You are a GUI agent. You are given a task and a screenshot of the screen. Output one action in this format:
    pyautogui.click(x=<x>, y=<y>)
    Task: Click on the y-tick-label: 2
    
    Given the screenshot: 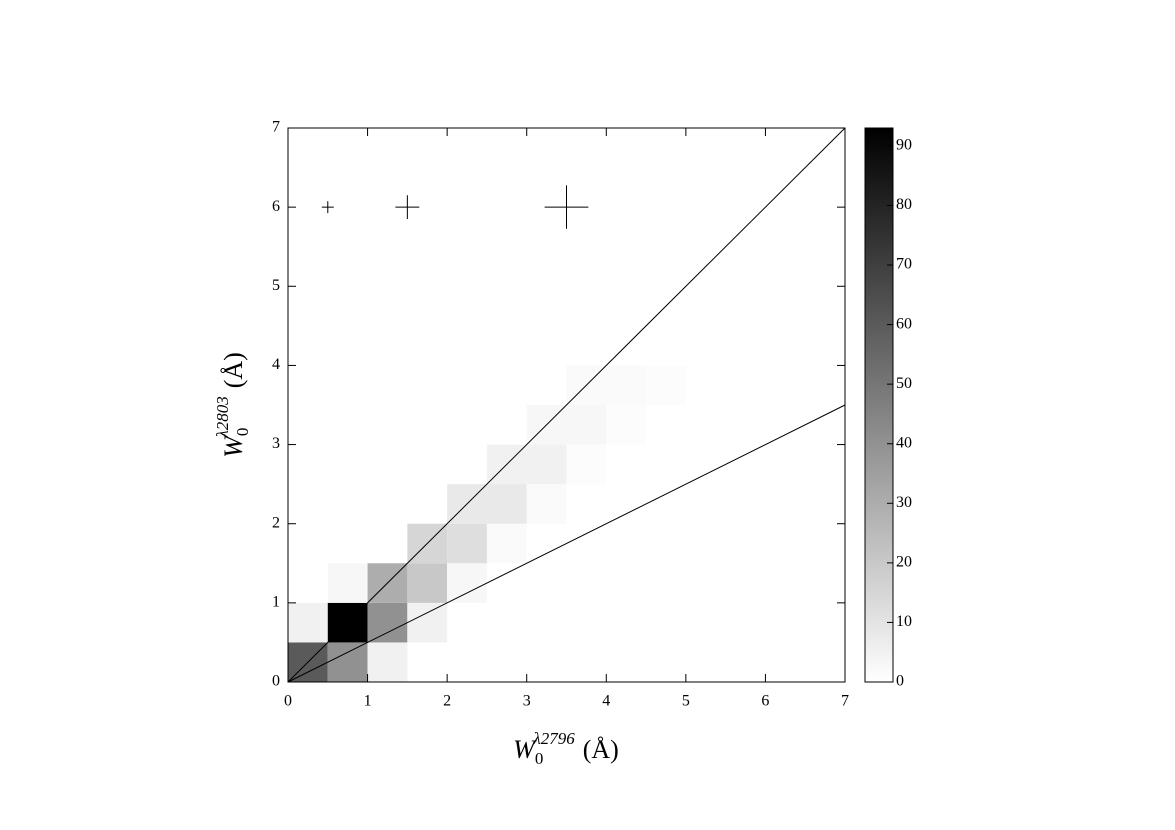 What is the action you would take?
    pyautogui.click(x=276, y=522)
    